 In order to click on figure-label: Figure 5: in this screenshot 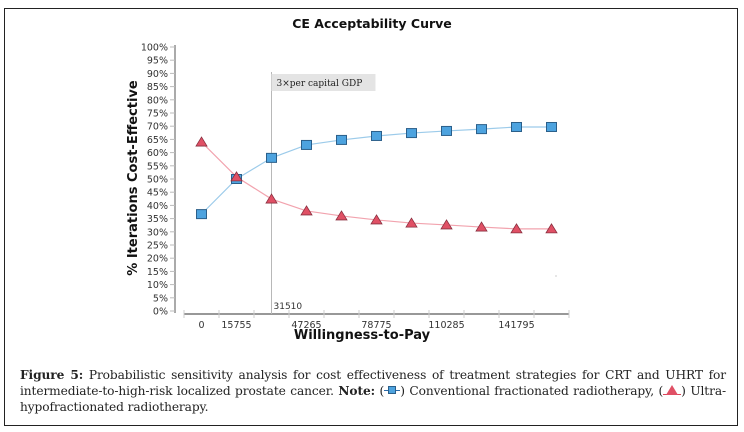, I will do `click(52, 375)`.